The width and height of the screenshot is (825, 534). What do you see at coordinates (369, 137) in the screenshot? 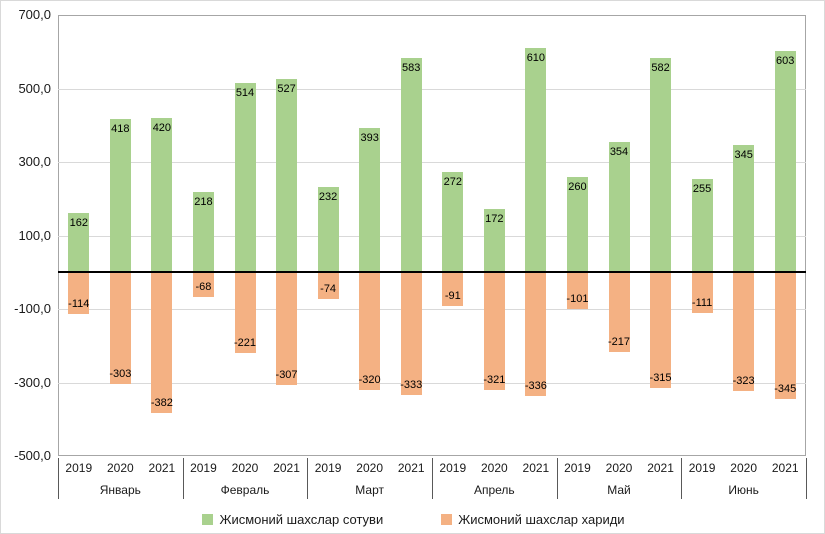
I see `bar-value-label: 393` at bounding box center [369, 137].